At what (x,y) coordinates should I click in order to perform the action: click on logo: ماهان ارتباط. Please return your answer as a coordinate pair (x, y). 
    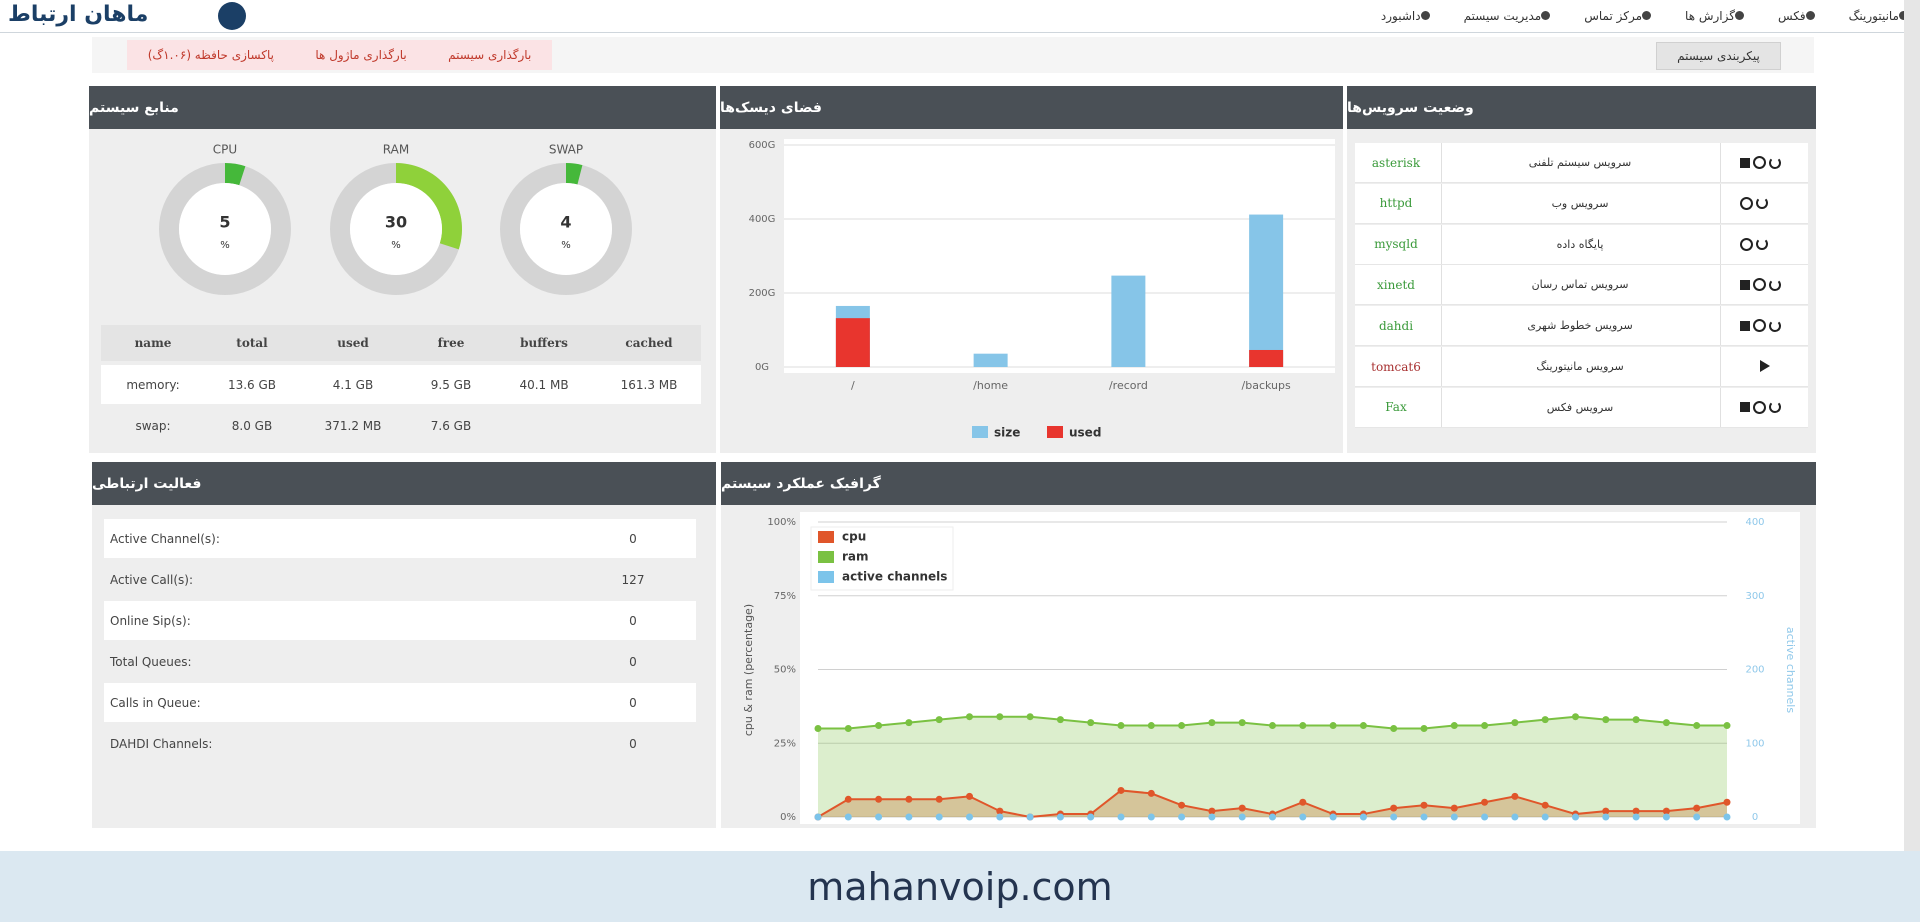
    Looking at the image, I should click on (78, 14).